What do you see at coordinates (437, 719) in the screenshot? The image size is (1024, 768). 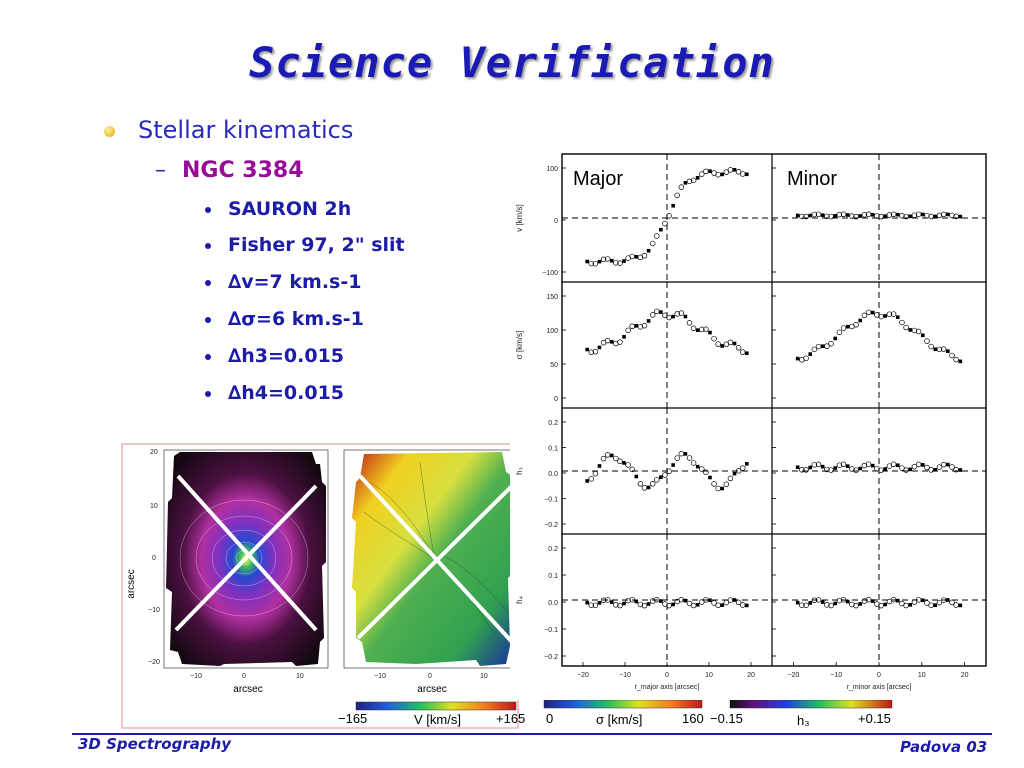 I see `colorbar-label: V [km/s]` at bounding box center [437, 719].